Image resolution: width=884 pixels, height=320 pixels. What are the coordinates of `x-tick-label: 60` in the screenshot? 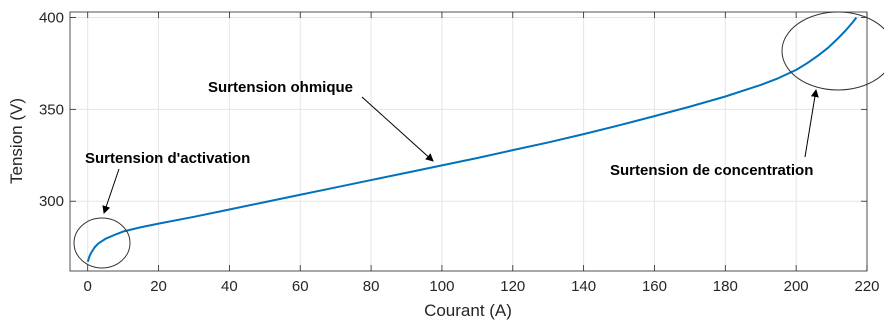 It's located at (300, 286).